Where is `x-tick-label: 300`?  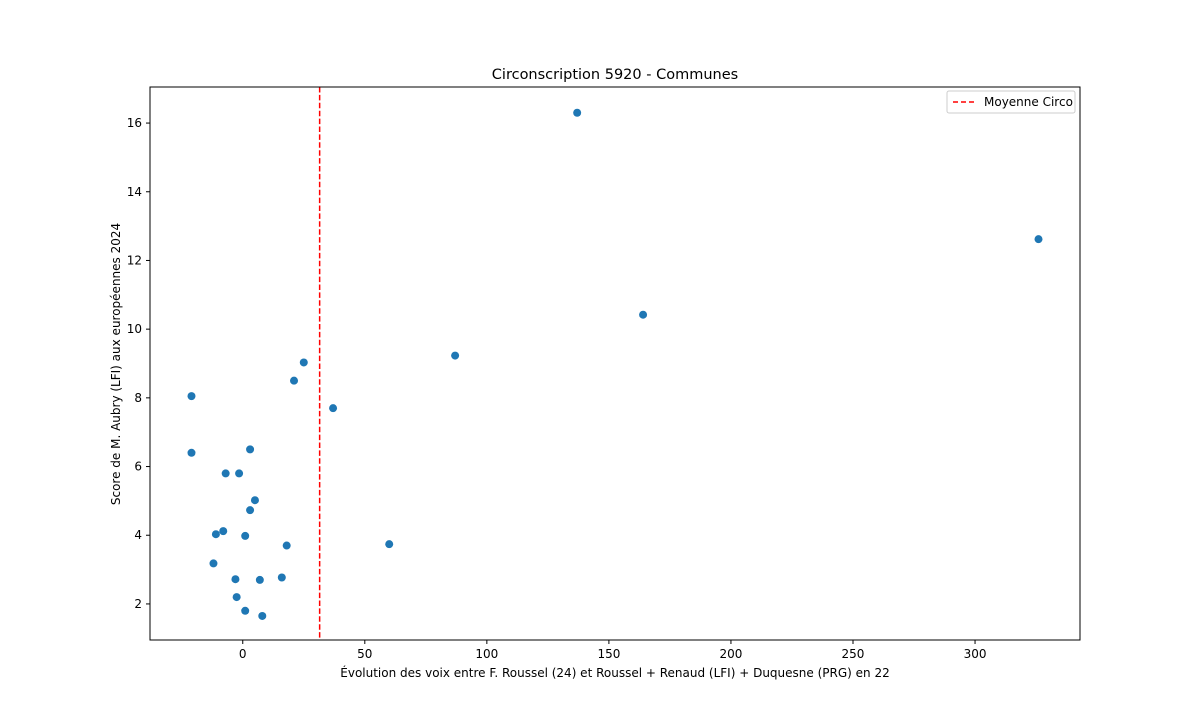
x-tick-label: 300 is located at coordinates (975, 654).